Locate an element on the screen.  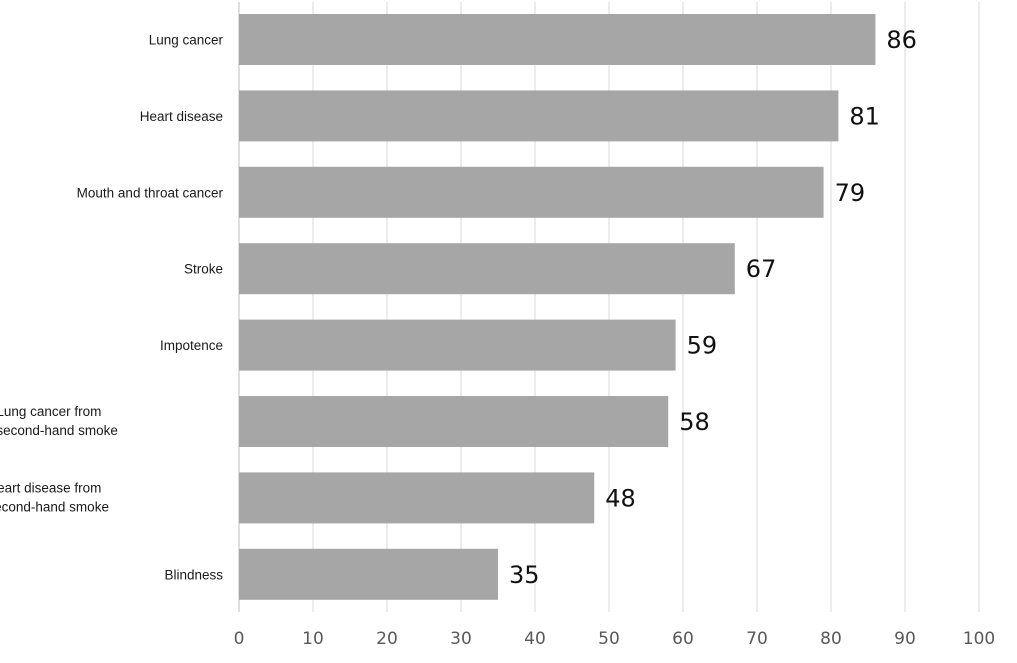
x-tick-label: 90 is located at coordinates (905, 639).